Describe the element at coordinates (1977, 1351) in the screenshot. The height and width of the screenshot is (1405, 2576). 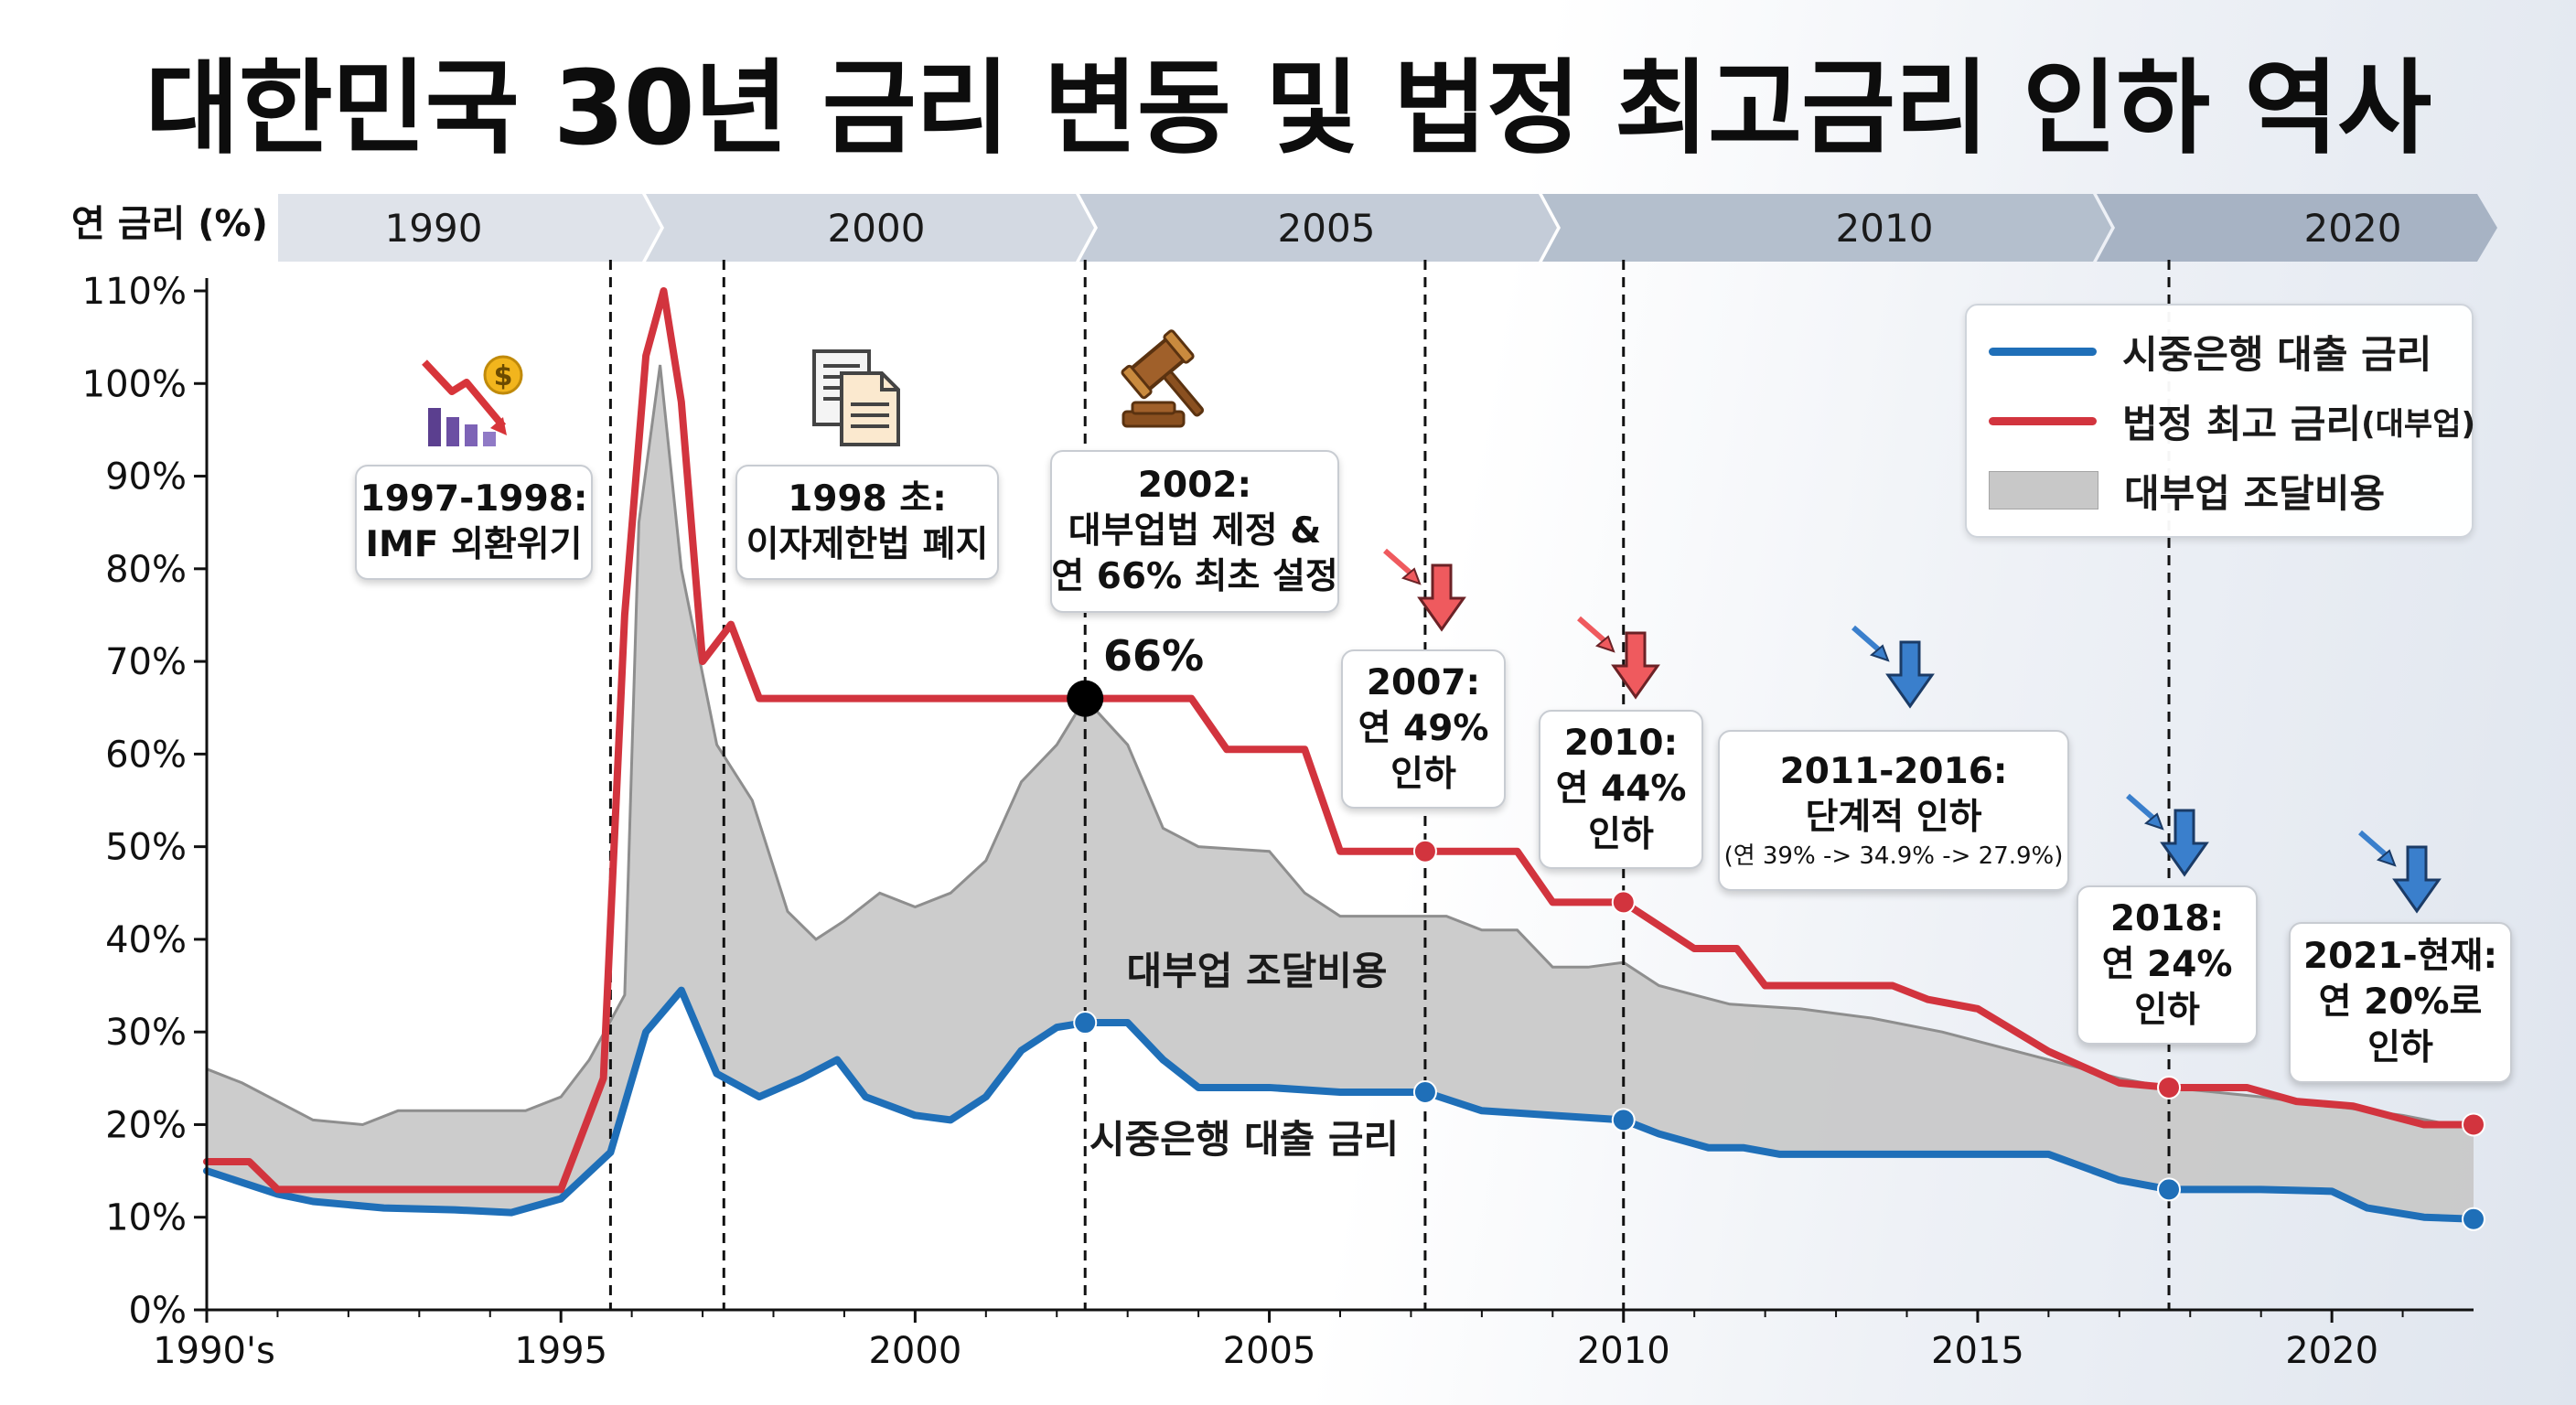
I see `x-tick-label: 2015` at that location.